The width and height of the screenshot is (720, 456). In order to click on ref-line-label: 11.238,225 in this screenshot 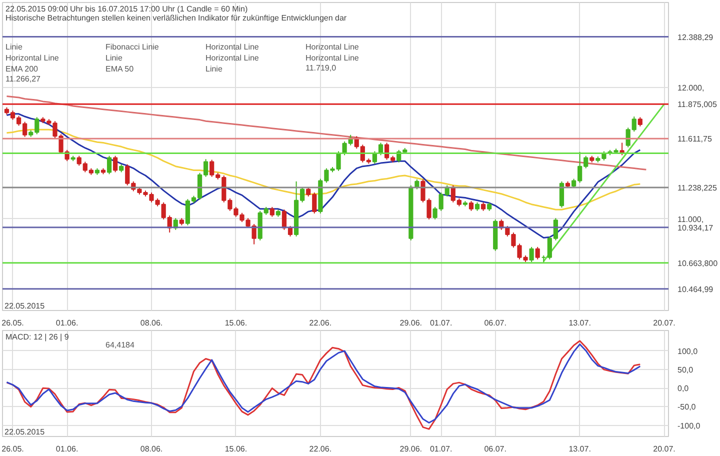, I will do `click(698, 188)`.